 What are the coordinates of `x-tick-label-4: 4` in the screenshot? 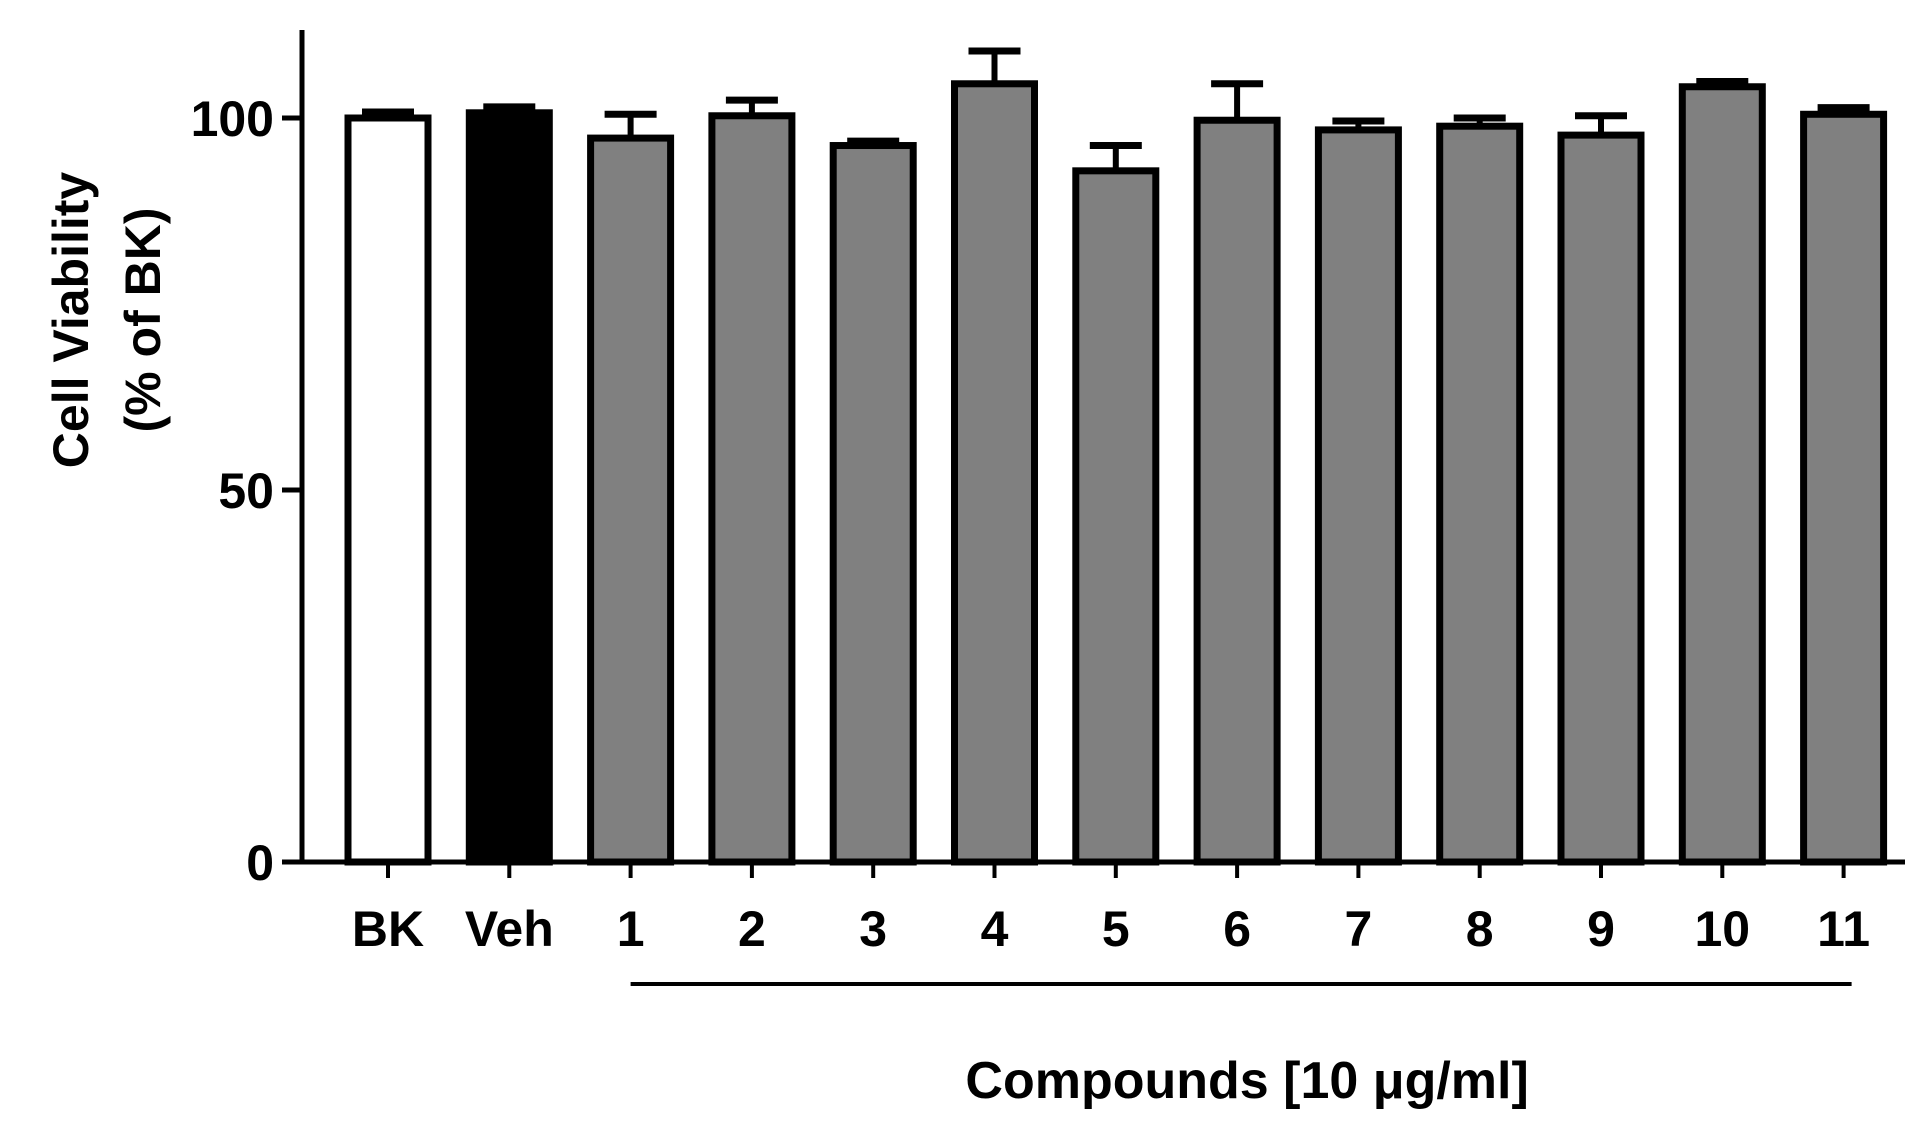 It's located at (995, 929).